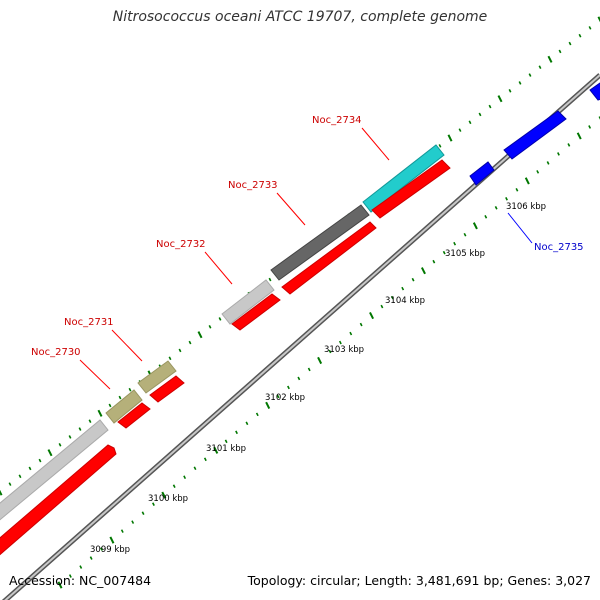 Image resolution: width=600 pixels, height=600 pixels. Describe the element at coordinates (80, 580) in the screenshot. I see `accession-text: Accession: NC_007484` at that location.